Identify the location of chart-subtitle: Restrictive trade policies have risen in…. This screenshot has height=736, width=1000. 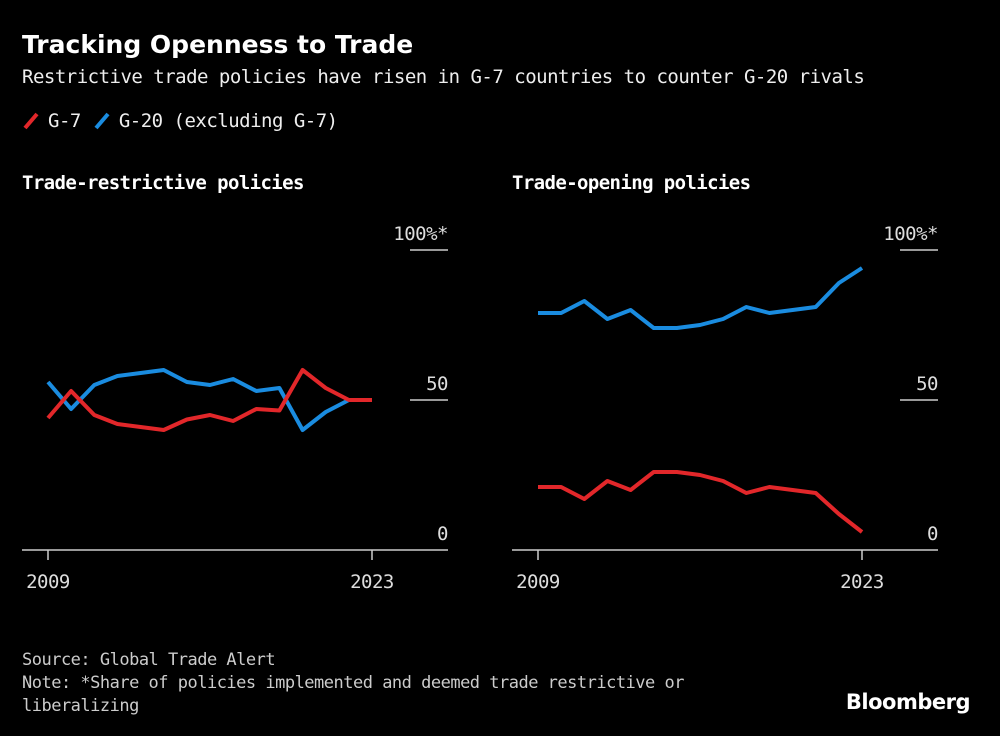
(443, 77).